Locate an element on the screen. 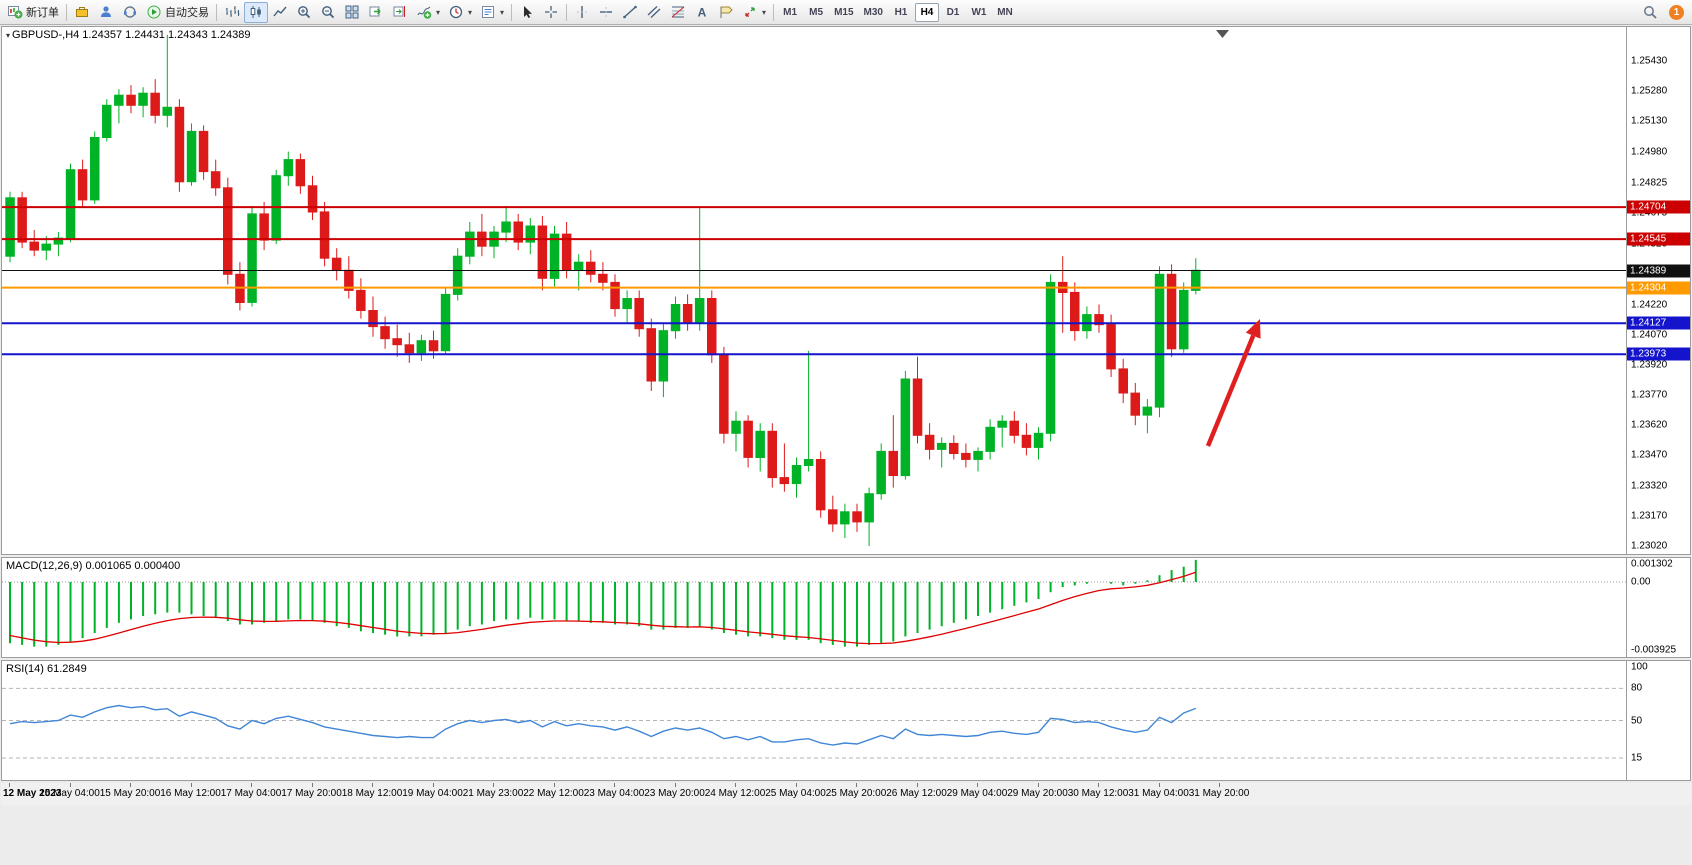 The height and width of the screenshot is (865, 1692). label-button is located at coordinates (726, 12).